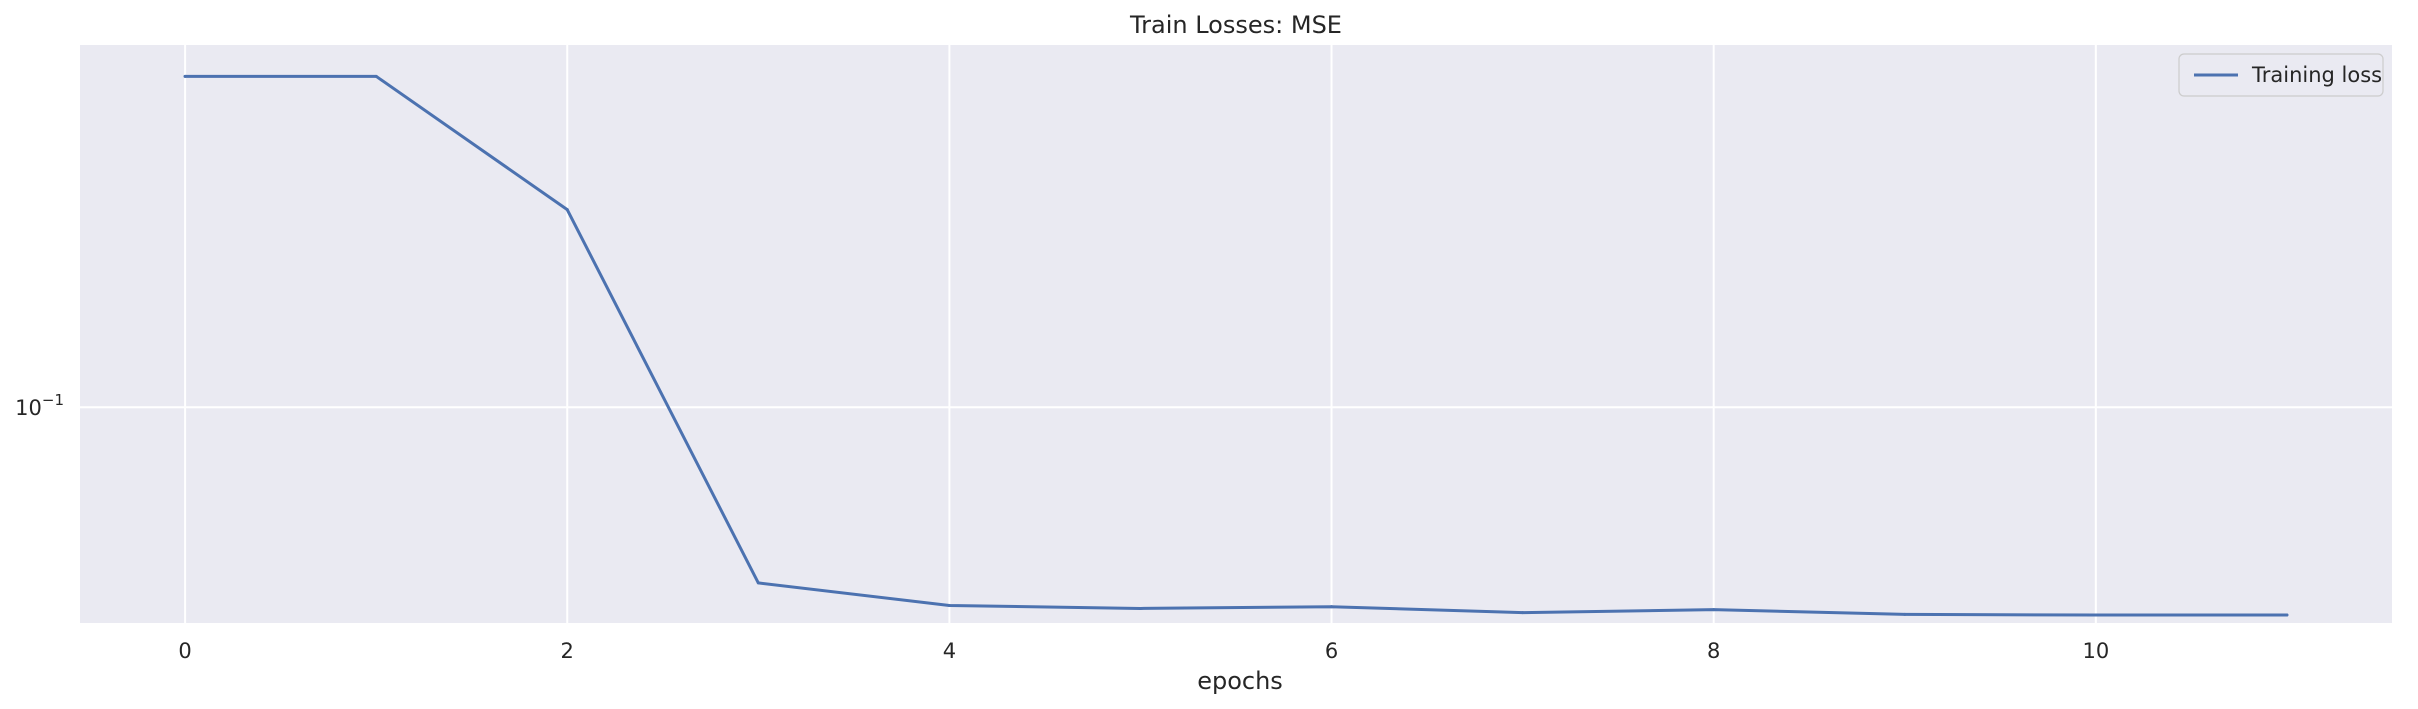 This screenshot has width=2418, height=709. Describe the element at coordinates (567, 651) in the screenshot. I see `x-tick-label: 2` at that location.